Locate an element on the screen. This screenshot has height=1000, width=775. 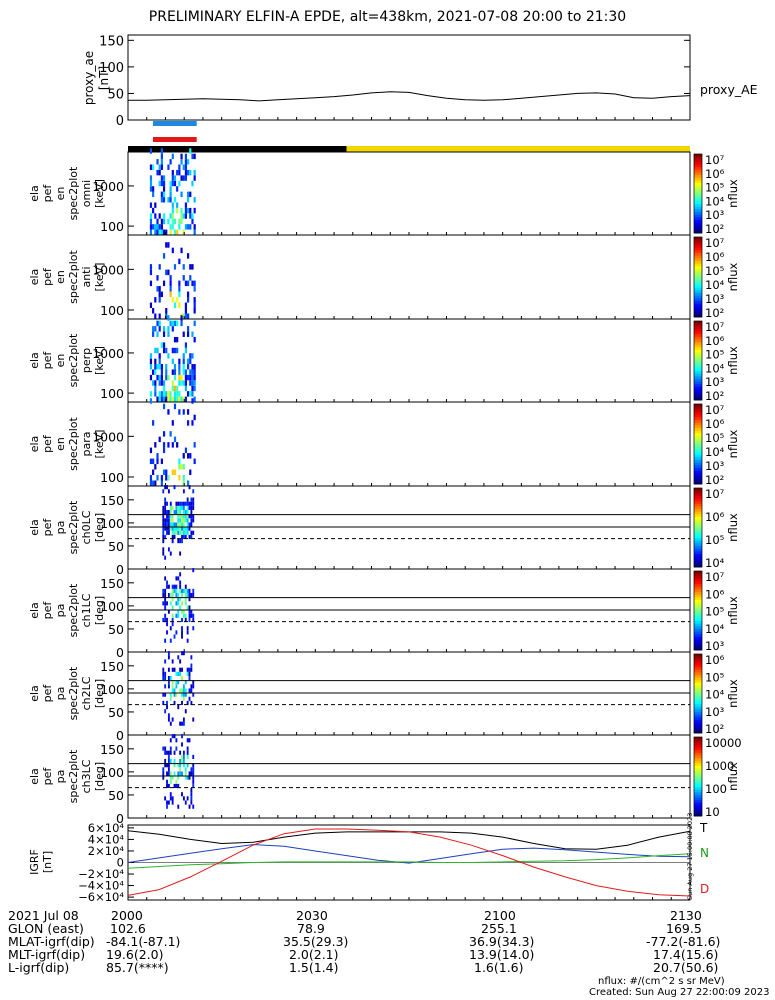
panel-ch3LC-ylabel-2: pa is located at coordinates (60, 777).